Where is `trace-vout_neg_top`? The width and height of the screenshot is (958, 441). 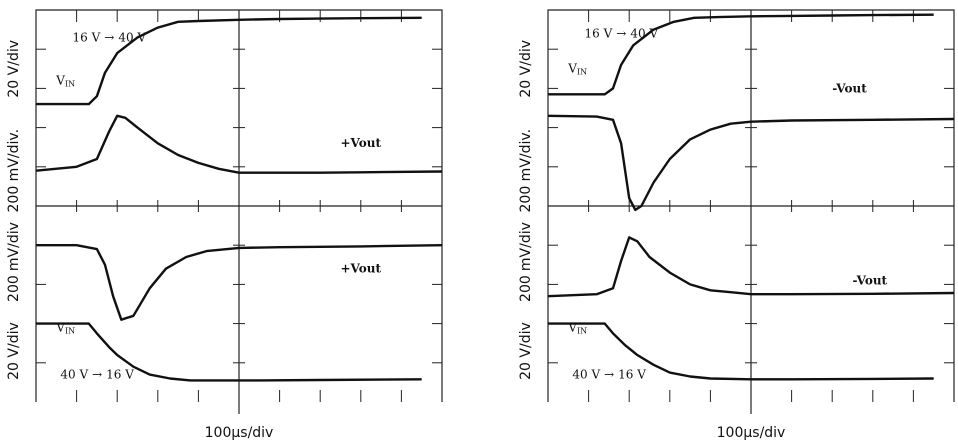 trace-vout_neg_top is located at coordinates (751, 163).